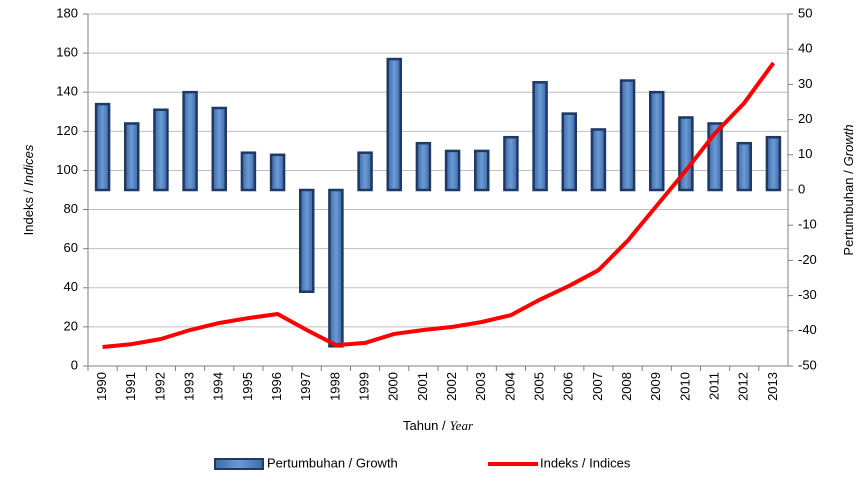 The width and height of the screenshot is (868, 483). What do you see at coordinates (807, 294) in the screenshot?
I see `y2-tick-label: -30` at bounding box center [807, 294].